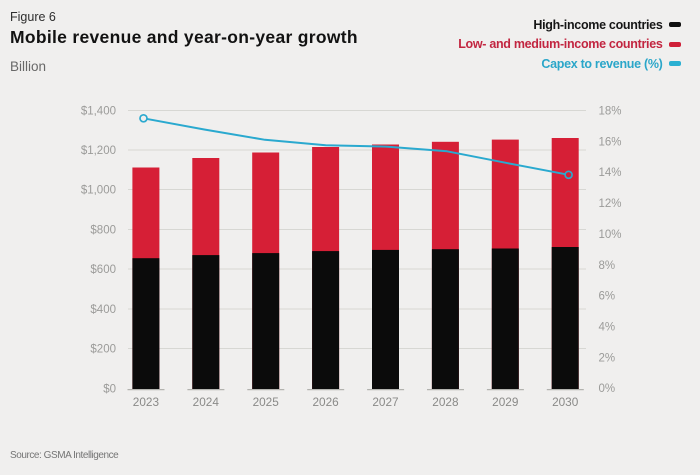 This screenshot has height=475, width=700. I want to click on svg-text: $0, so click(109, 390).